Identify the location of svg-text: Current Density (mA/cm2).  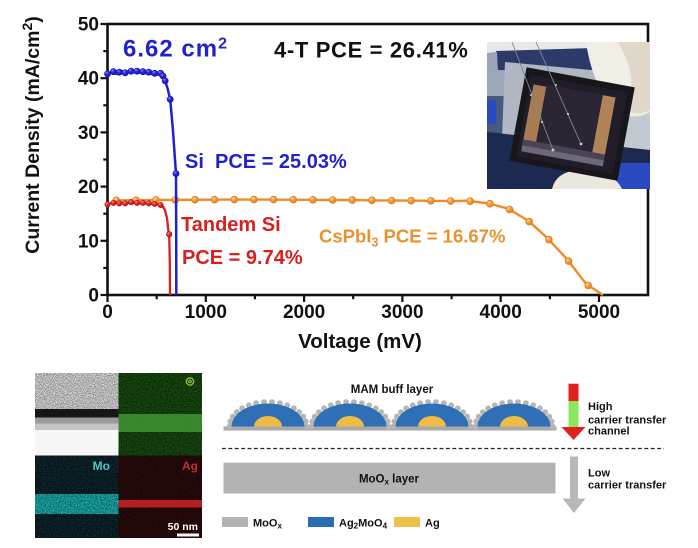
(31, 135).